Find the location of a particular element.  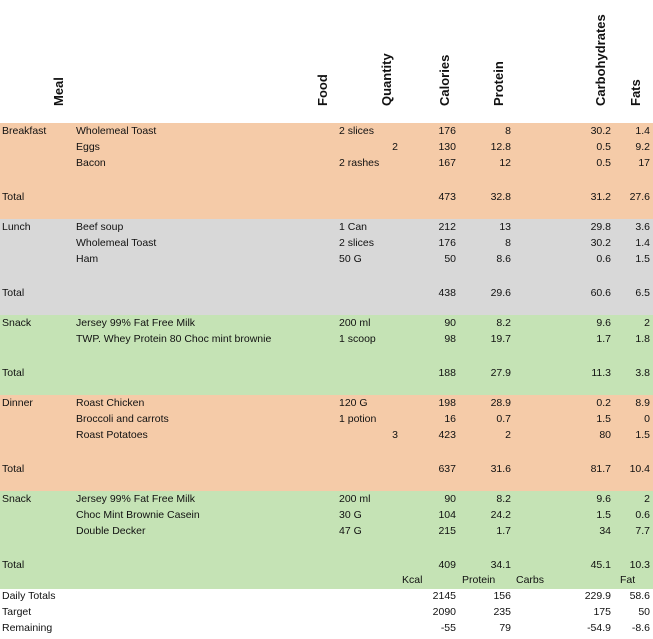

calories-value: 16 is located at coordinates (450, 419).